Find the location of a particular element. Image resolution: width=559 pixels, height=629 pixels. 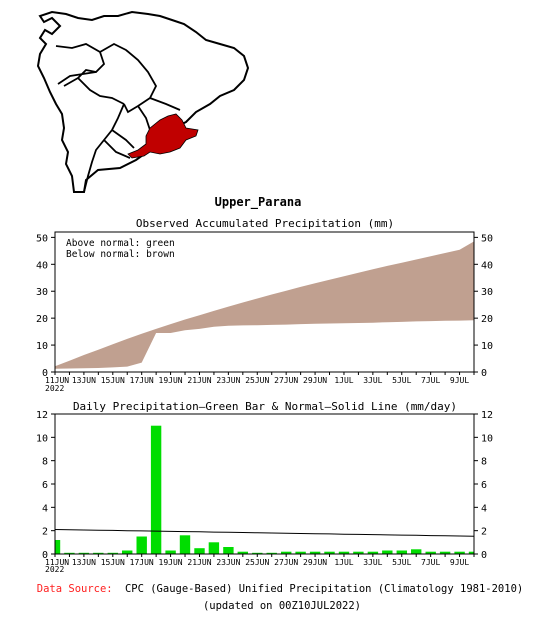

daily-ytick-label-right: 6 is located at coordinates (484, 485).